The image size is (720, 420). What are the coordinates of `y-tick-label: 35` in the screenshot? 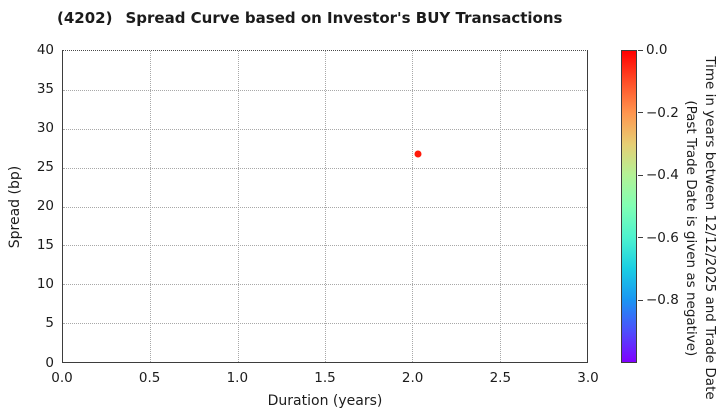 It's located at (45, 88).